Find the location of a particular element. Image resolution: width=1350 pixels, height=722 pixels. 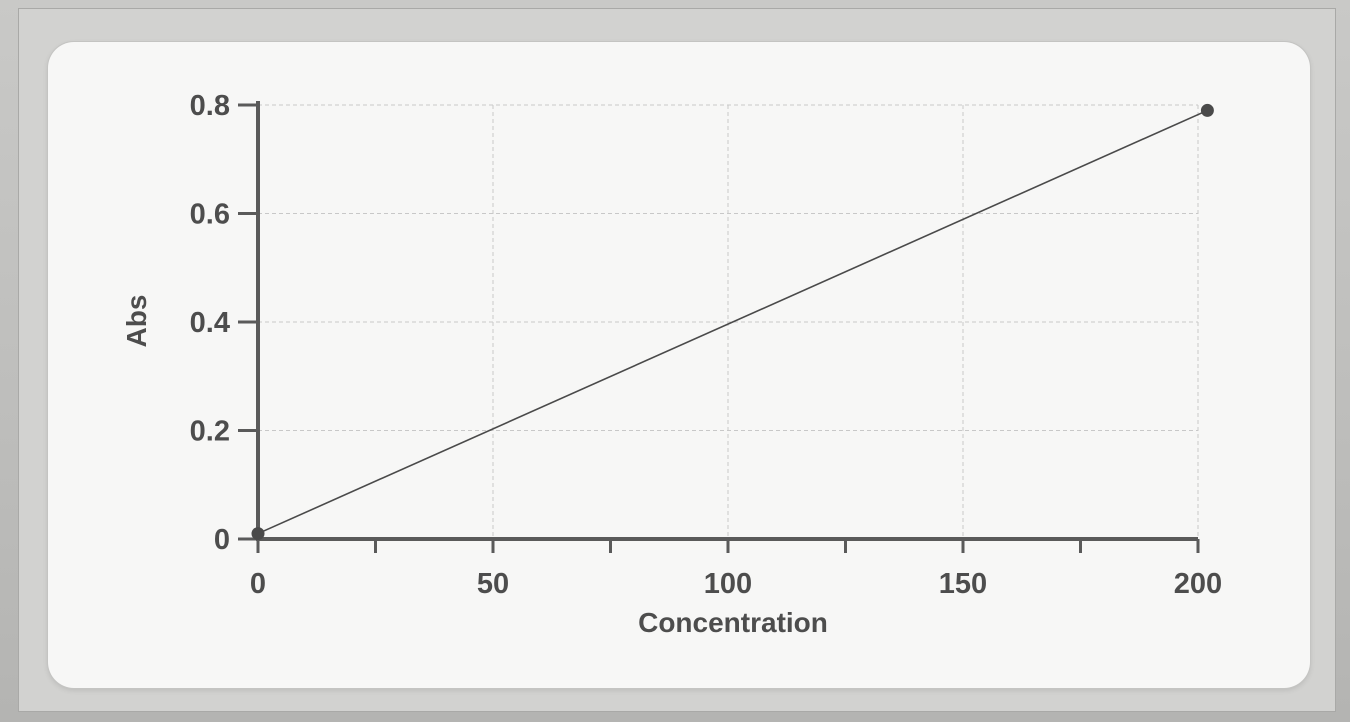

x-tick-label: 200 is located at coordinates (1198, 584).